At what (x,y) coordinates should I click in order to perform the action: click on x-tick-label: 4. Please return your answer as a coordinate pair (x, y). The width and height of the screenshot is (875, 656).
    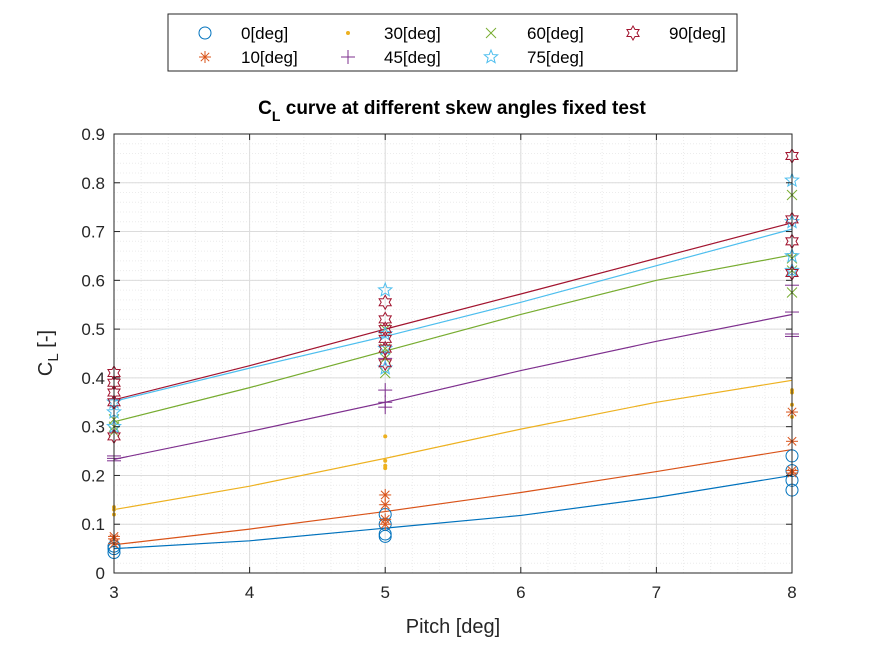
    Looking at the image, I should click on (249, 592).